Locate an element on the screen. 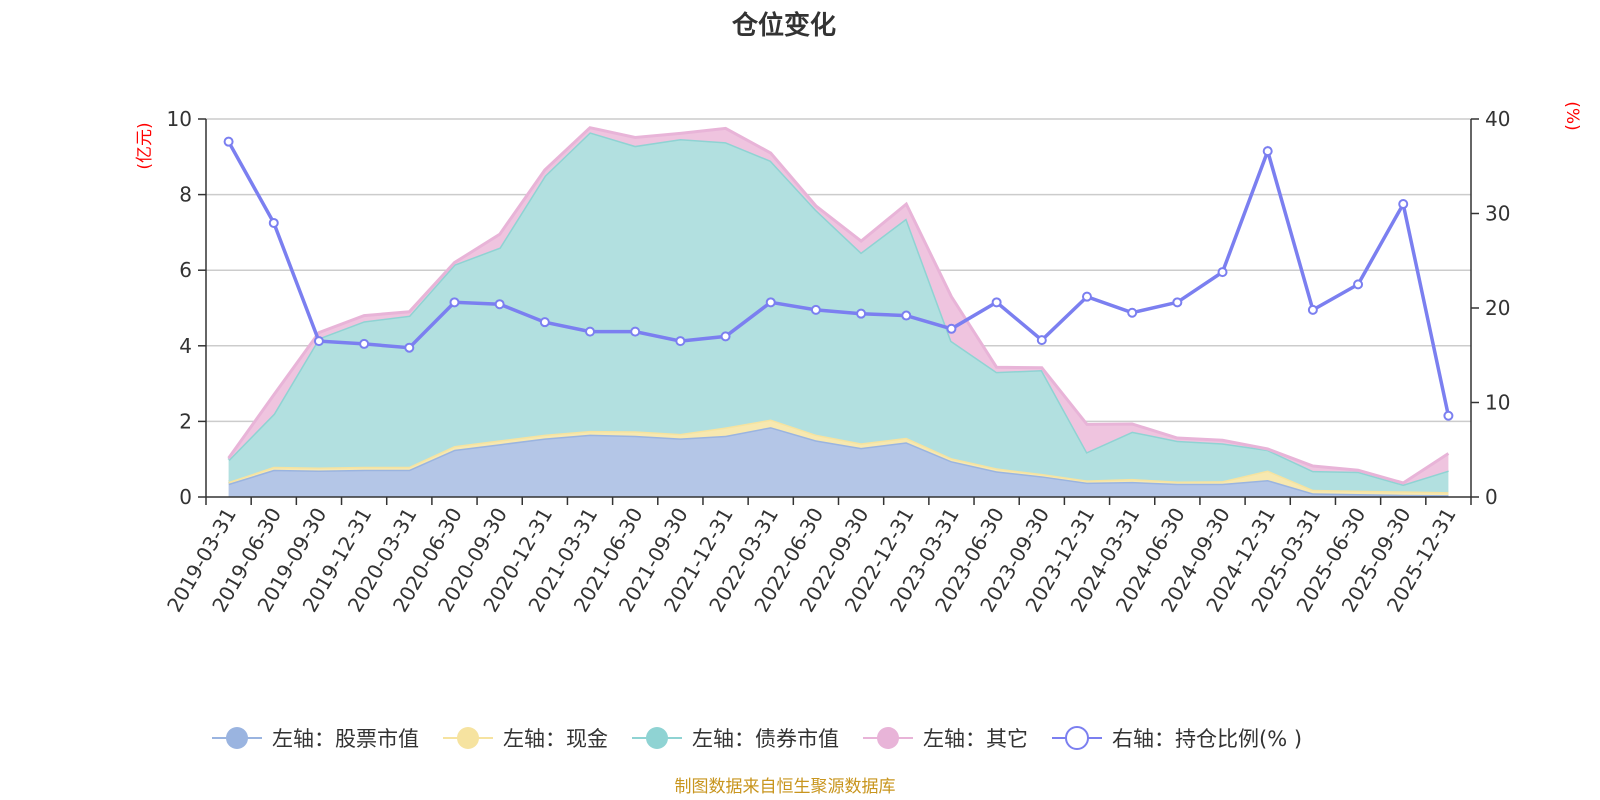 This screenshot has width=1600, height=800. legend-item: 左轴：现金 is located at coordinates (525, 739).